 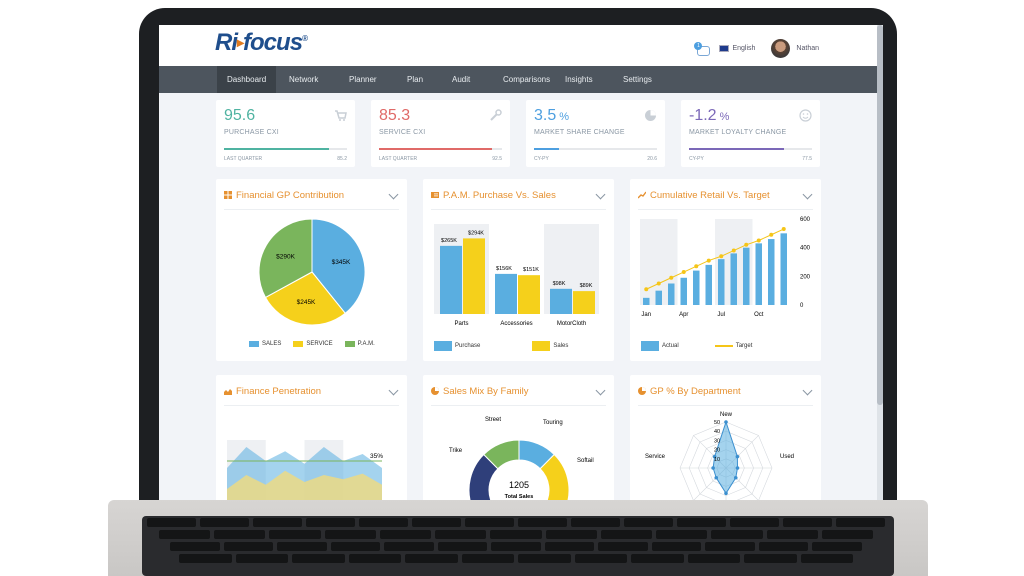 I want to click on nav-item-settings: Settings, so click(x=637, y=79).